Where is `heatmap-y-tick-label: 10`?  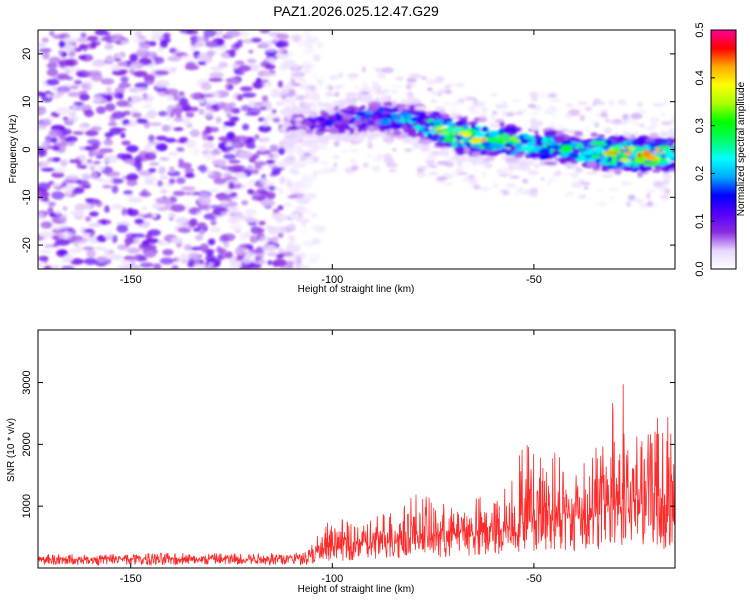
heatmap-y-tick-label: 10 is located at coordinates (27, 102).